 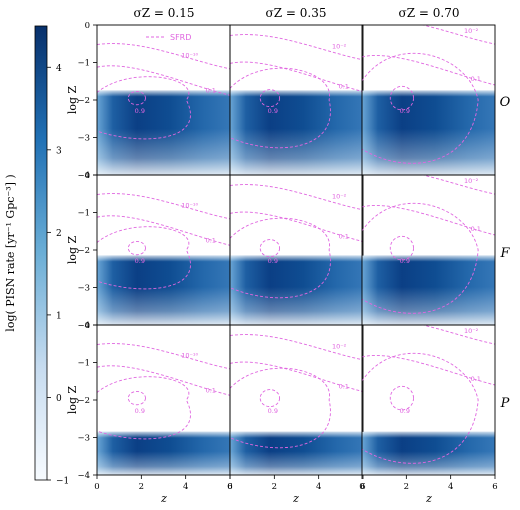 I want to click on colorbar-tick-label: 3, so click(x=59, y=151).